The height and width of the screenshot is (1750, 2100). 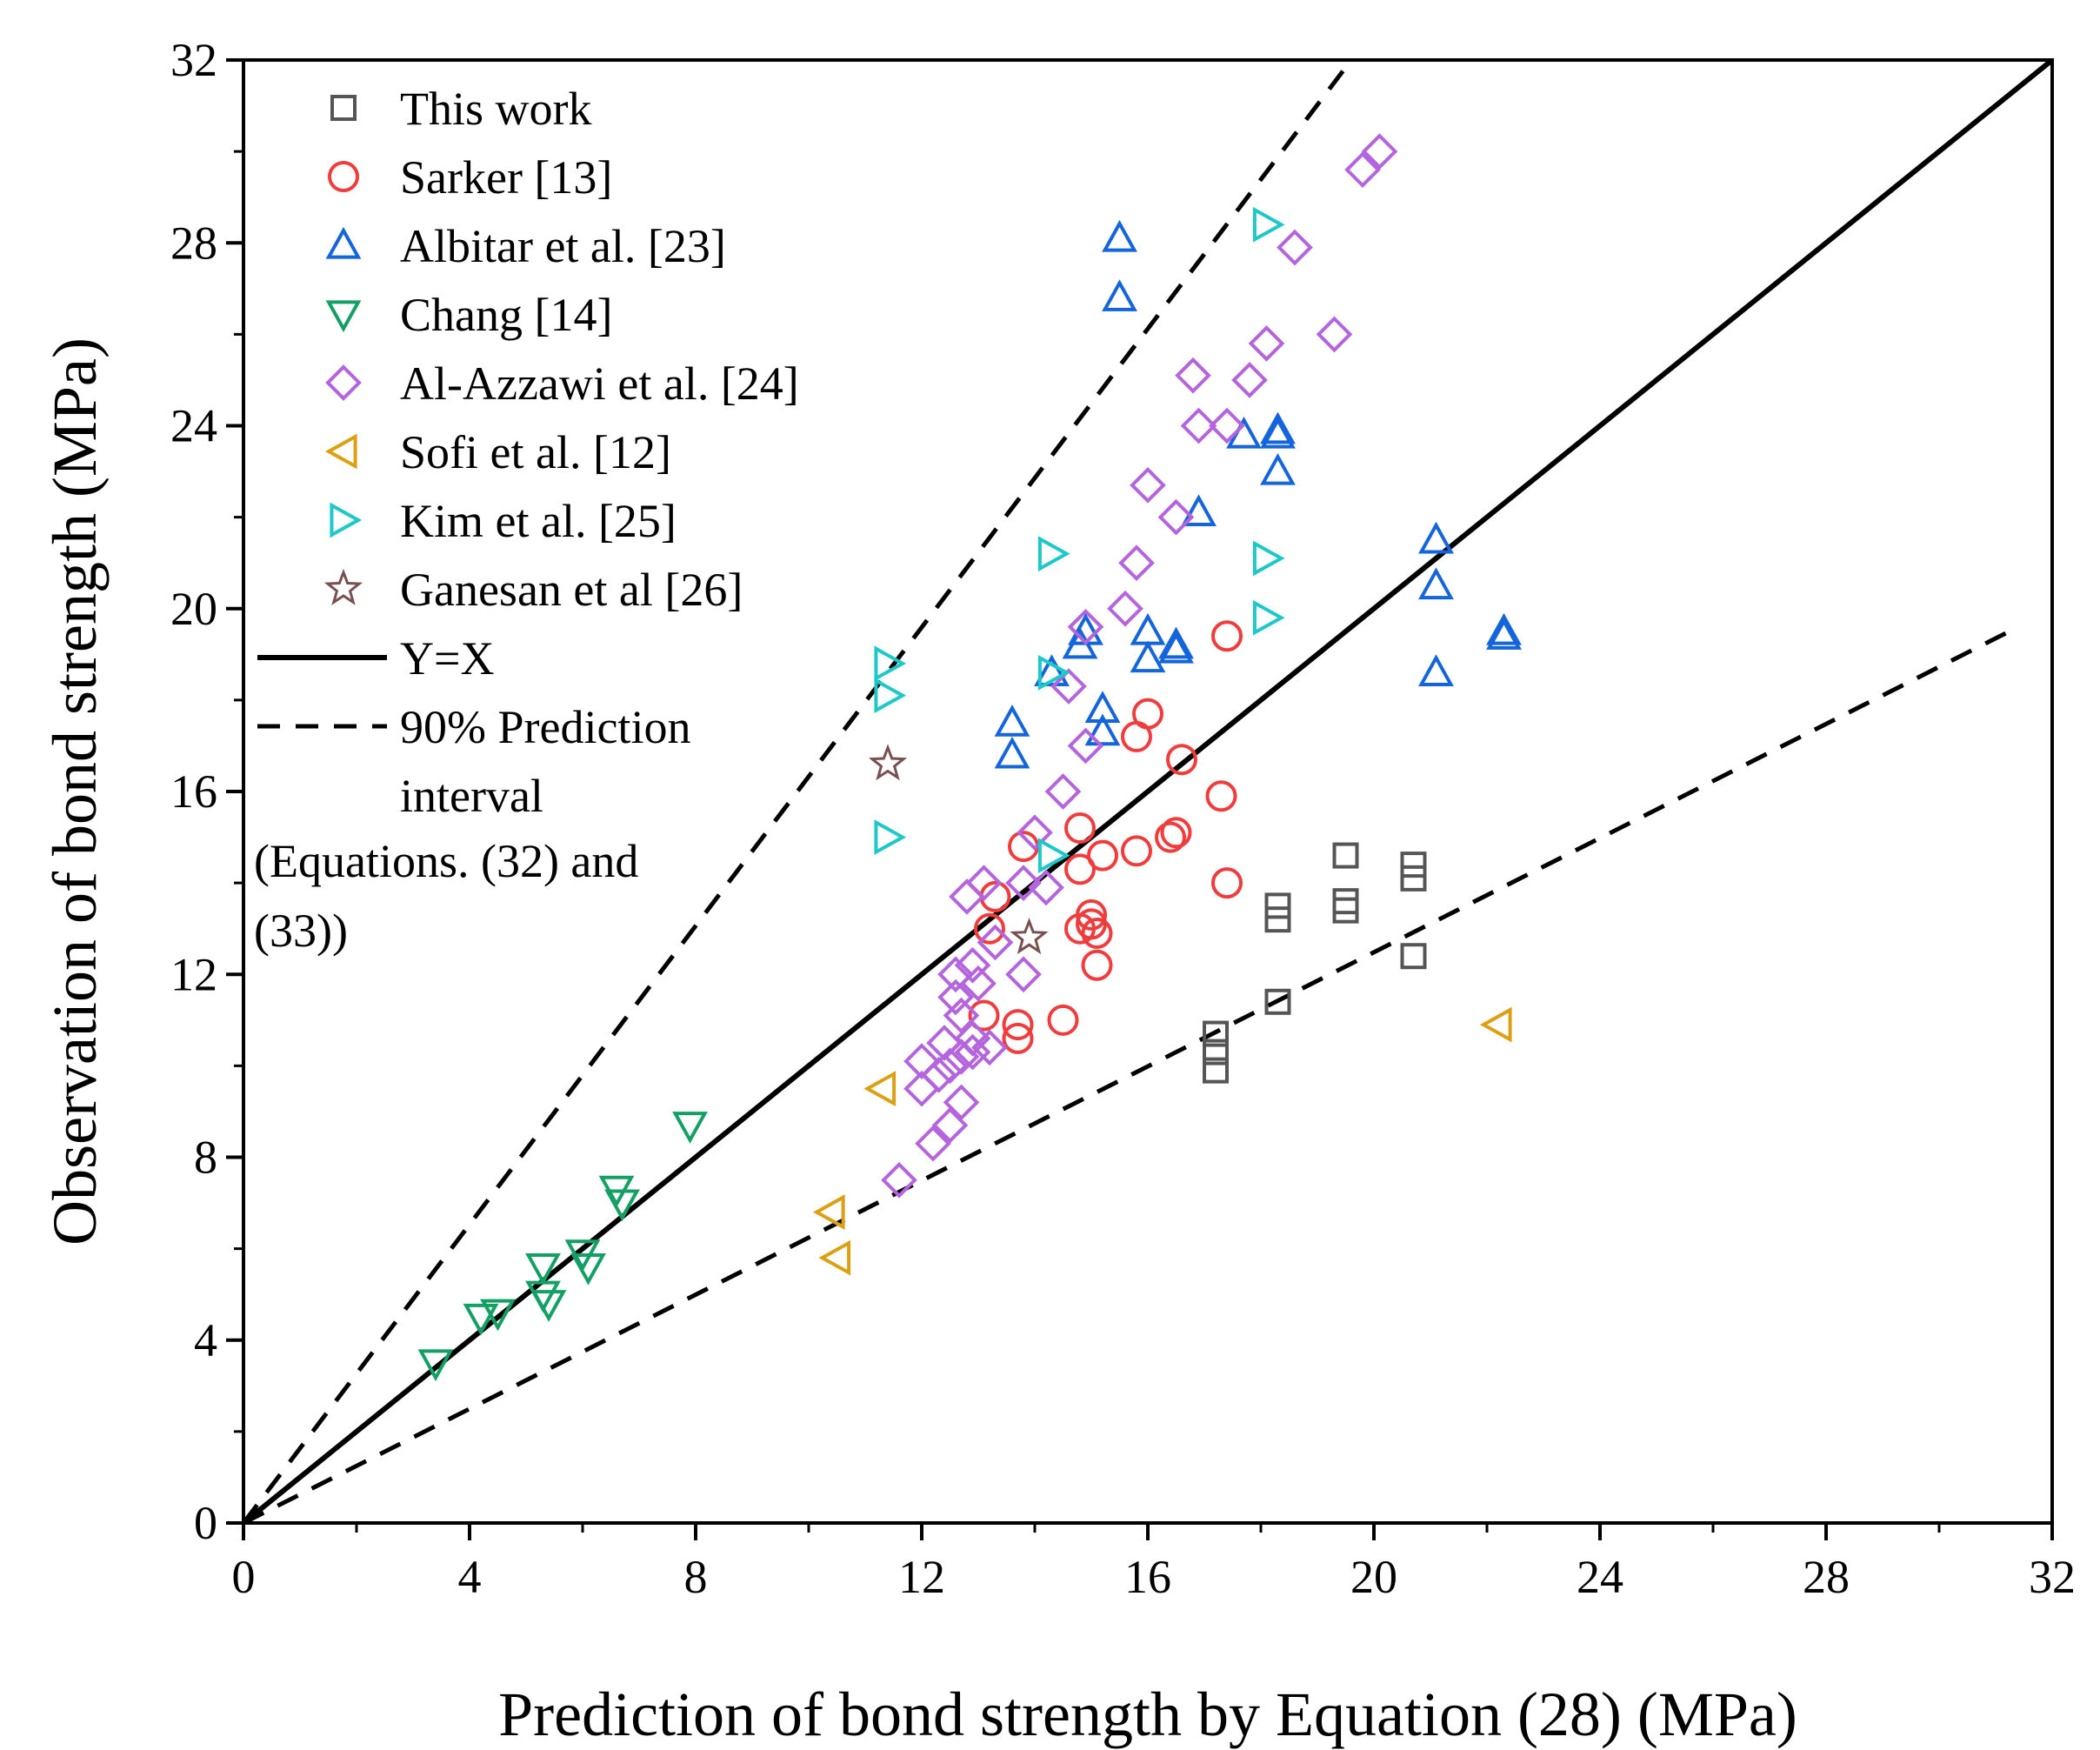 I want to click on legend-label: Albitar et al. [23], so click(x=563, y=246).